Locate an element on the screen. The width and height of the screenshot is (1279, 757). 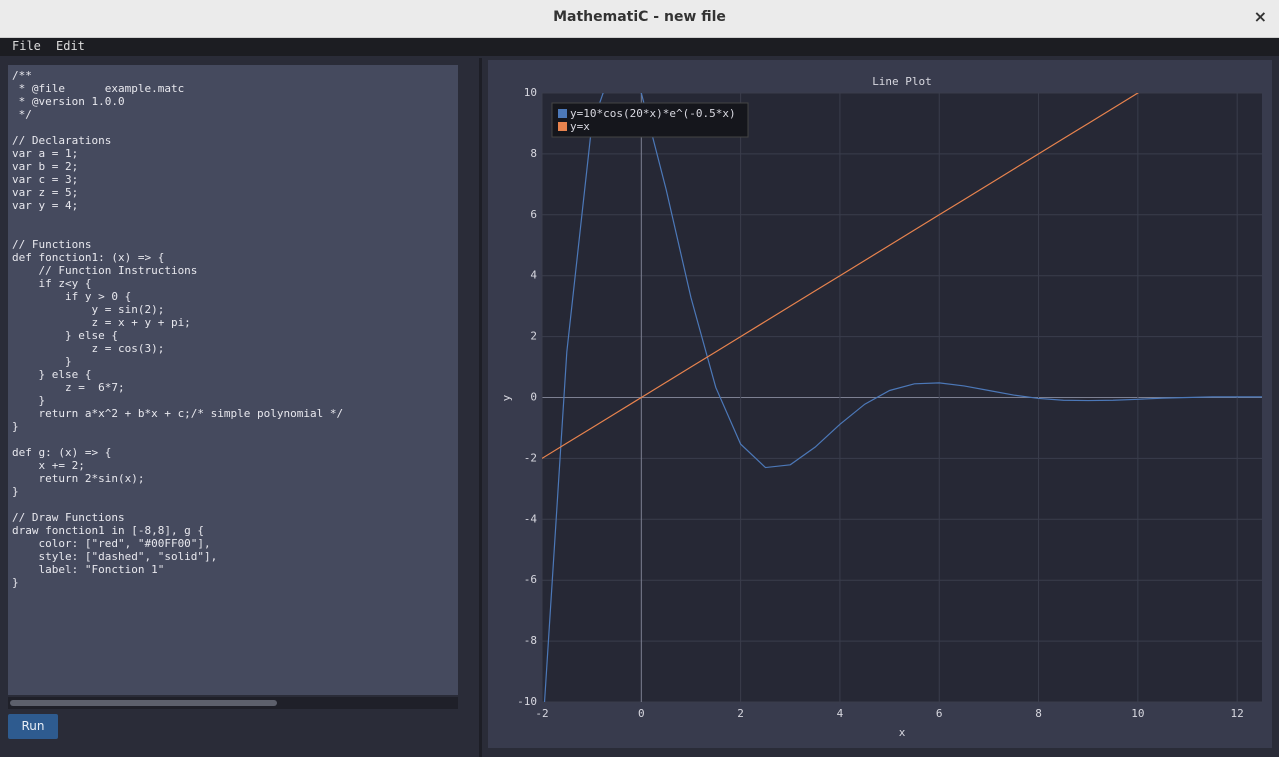
window-title: MathematiC - new file is located at coordinates (639, 17).